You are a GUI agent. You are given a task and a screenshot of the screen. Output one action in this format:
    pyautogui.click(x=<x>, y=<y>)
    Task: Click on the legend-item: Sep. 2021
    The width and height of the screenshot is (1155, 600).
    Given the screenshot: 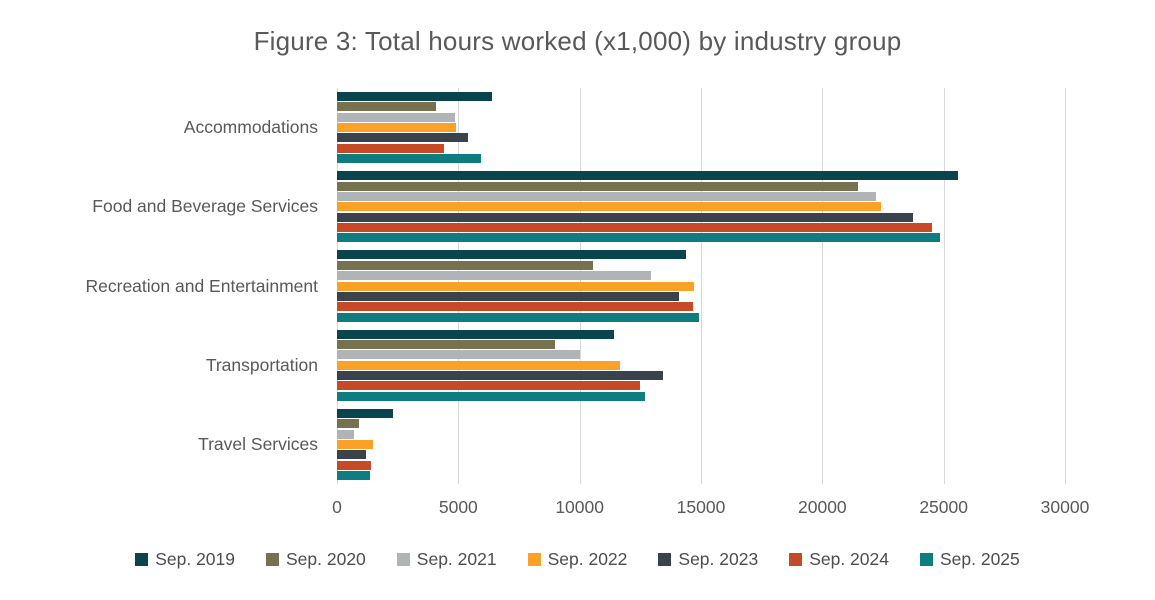 What is the action you would take?
    pyautogui.click(x=446, y=559)
    